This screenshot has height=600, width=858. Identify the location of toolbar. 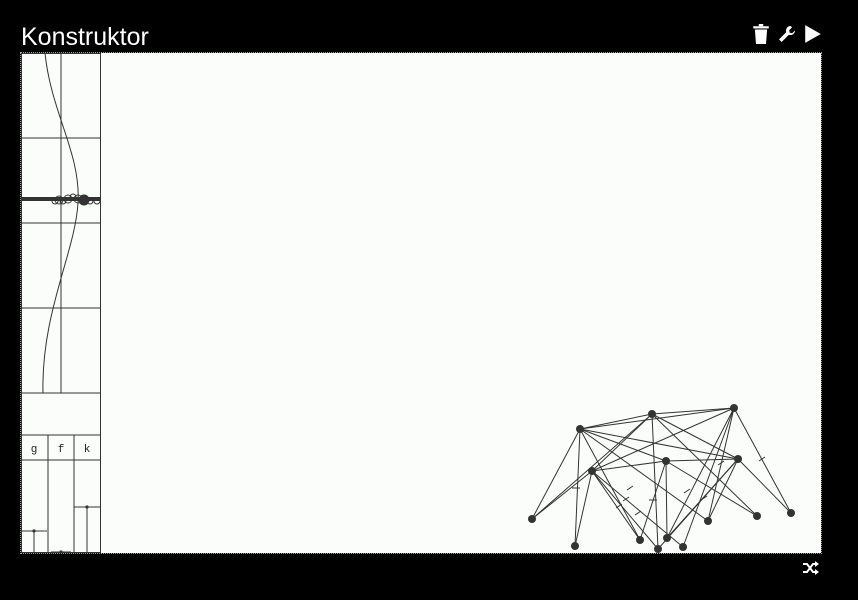
(787, 34).